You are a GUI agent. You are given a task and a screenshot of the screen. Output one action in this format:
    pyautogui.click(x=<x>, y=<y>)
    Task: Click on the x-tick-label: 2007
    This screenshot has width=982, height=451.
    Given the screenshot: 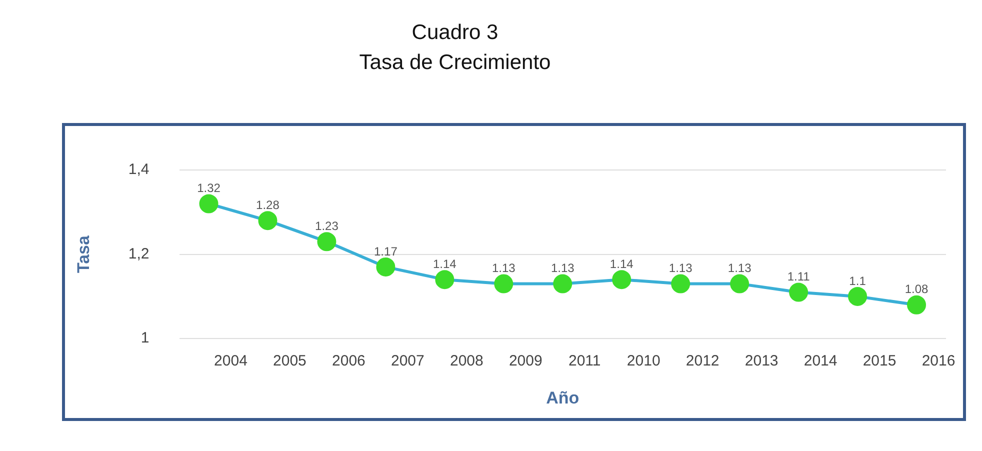 What is the action you would take?
    pyautogui.click(x=407, y=361)
    